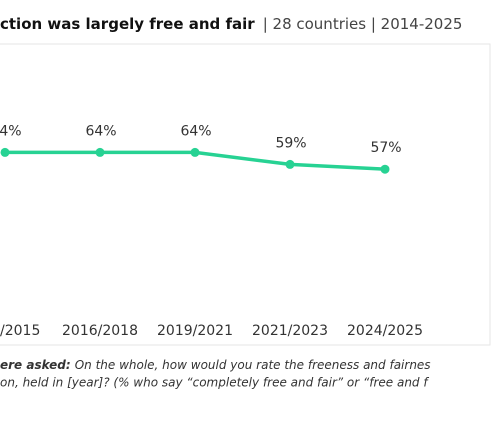  Describe the element at coordinates (100, 331) in the screenshot. I see `x-tick-label: 2016/2018` at that location.